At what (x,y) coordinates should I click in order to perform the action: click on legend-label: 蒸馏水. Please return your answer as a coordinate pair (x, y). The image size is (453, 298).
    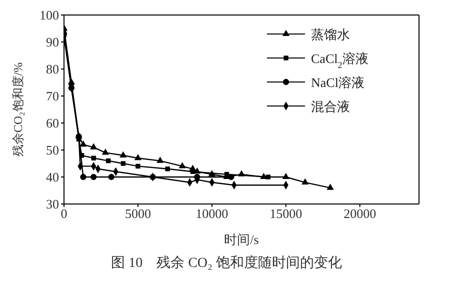
    Looking at the image, I should click on (330, 34).